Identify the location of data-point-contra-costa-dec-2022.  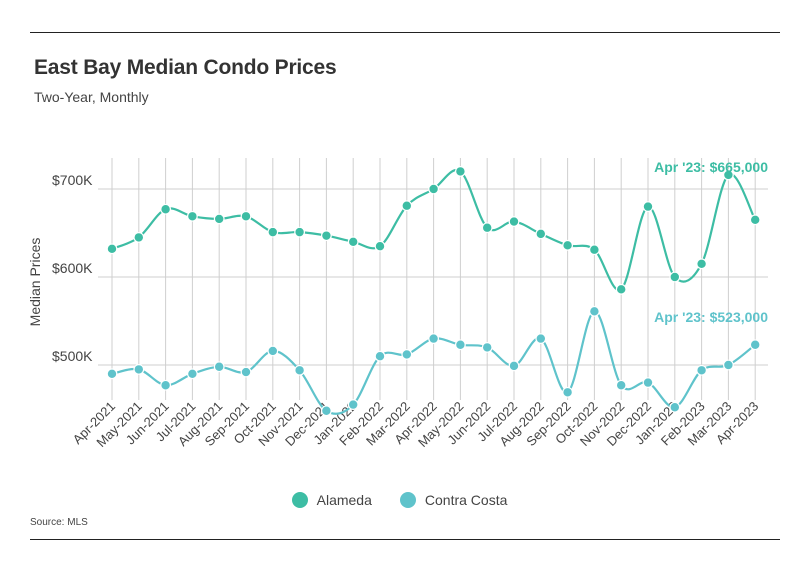
(648, 383).